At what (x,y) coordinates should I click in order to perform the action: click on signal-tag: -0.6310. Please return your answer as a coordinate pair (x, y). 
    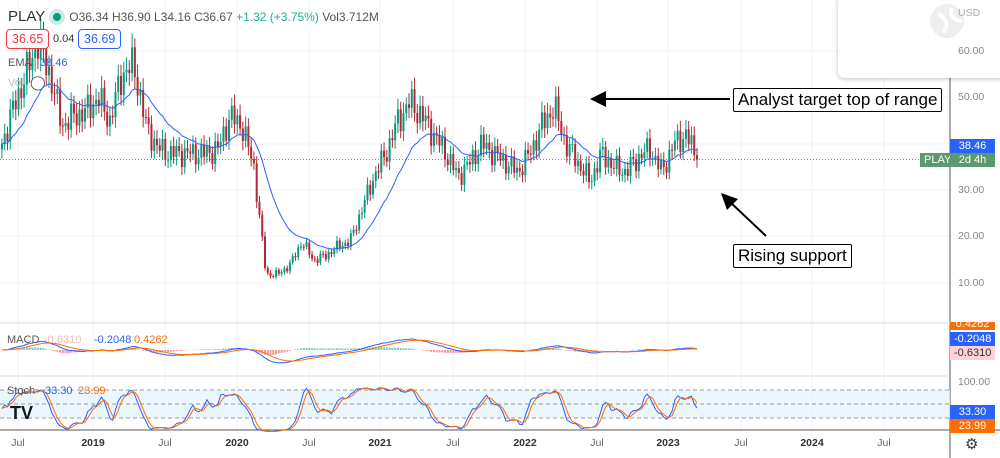
    Looking at the image, I should click on (972, 353).